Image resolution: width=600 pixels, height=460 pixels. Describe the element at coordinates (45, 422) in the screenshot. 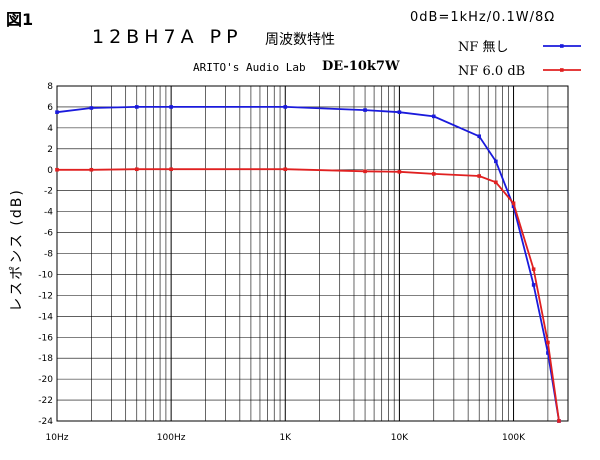

I see `y-tick-label: -24` at that location.